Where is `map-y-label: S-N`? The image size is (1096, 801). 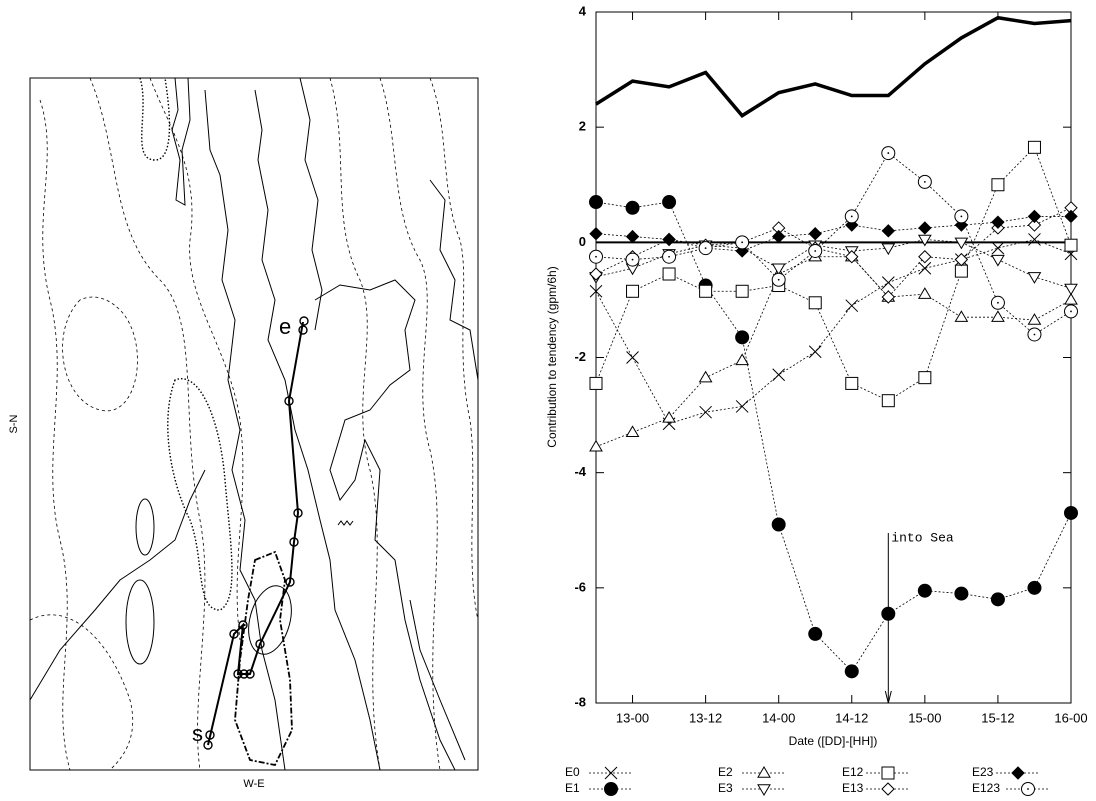
map-y-label: S-N is located at coordinates (14, 423).